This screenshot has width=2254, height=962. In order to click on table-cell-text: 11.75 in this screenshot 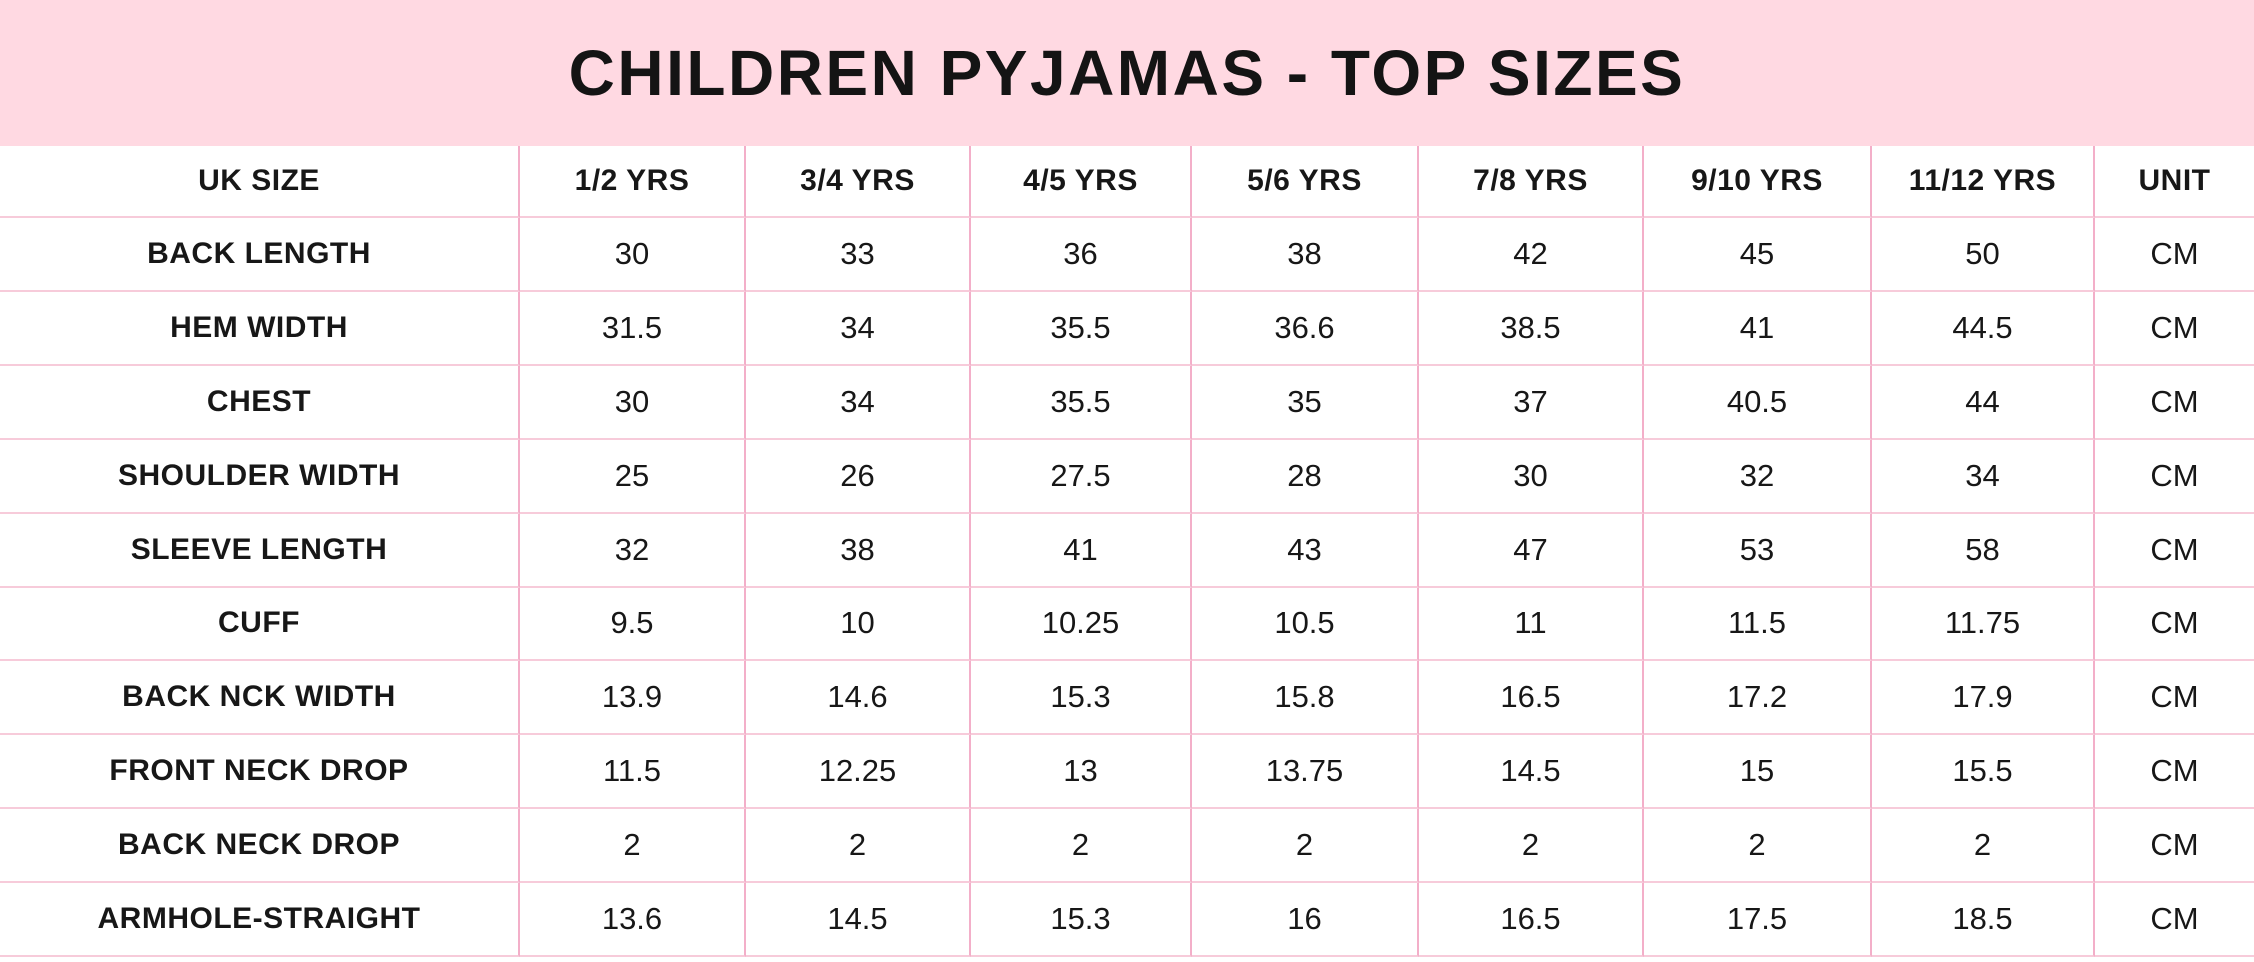, I will do `click(1982, 623)`.